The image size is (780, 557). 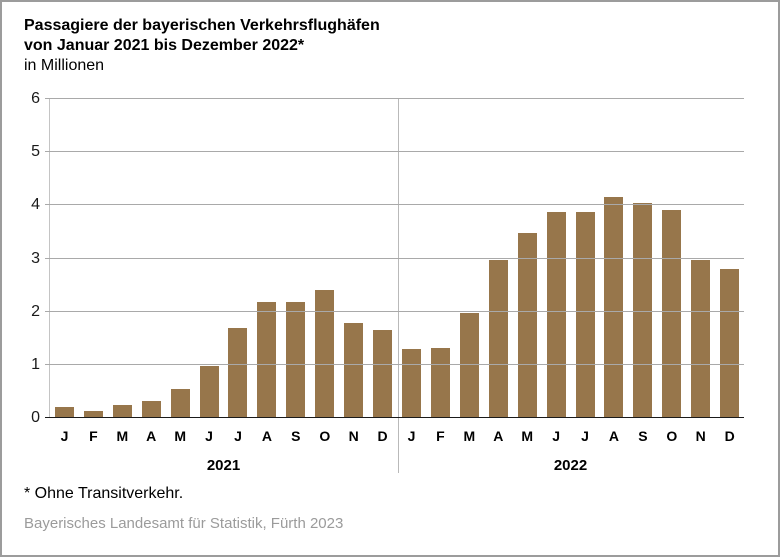 What do you see at coordinates (93, 414) in the screenshot?
I see `bar-2021-F1` at bounding box center [93, 414].